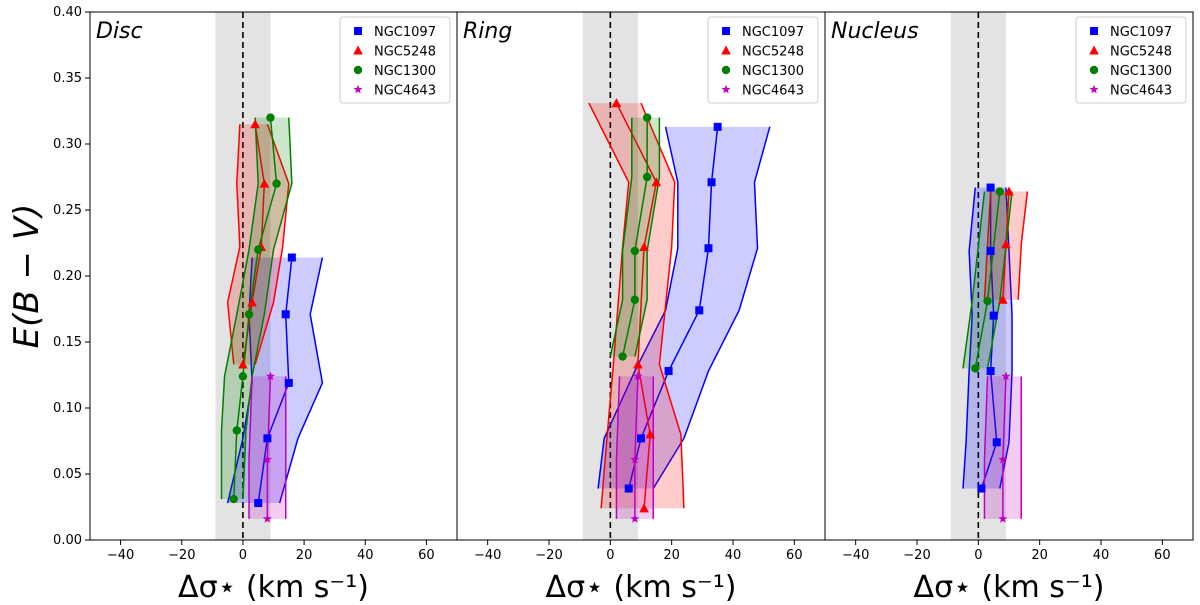 This screenshot has height=605, width=1200. Describe the element at coordinates (181, 555) in the screenshot. I see `x-tick-label: −20` at that location.